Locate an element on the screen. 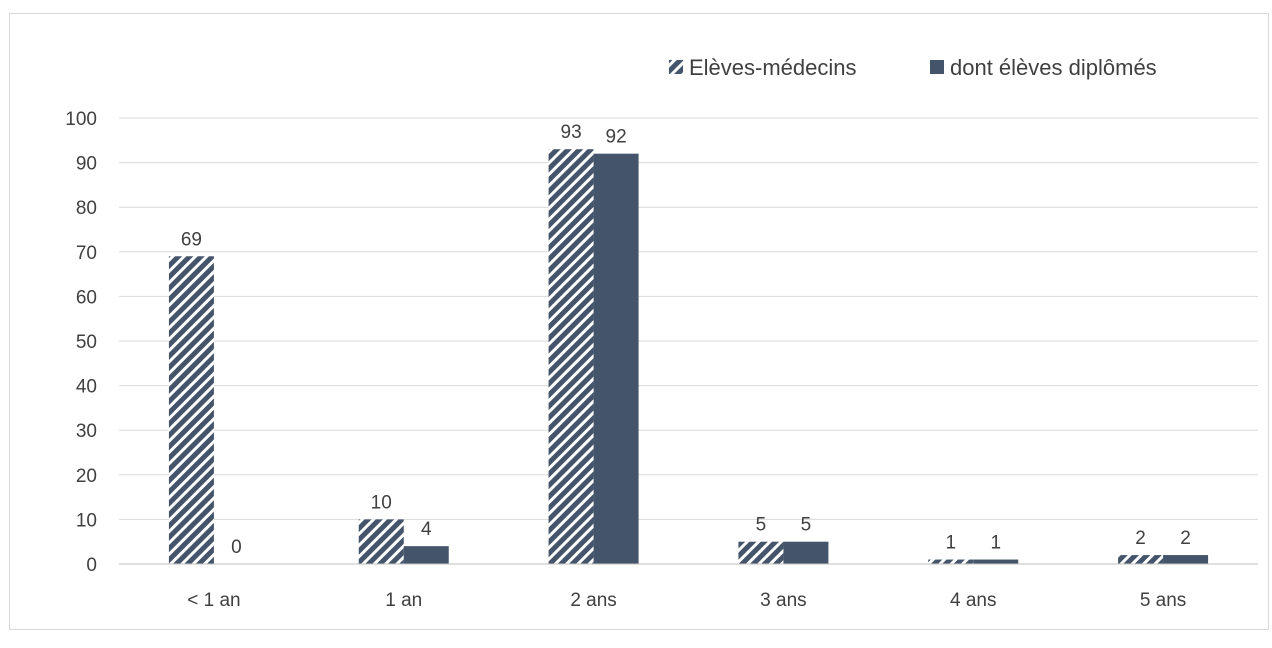 The height and width of the screenshot is (648, 1272). x-tick-label: < 1 an is located at coordinates (213, 600).